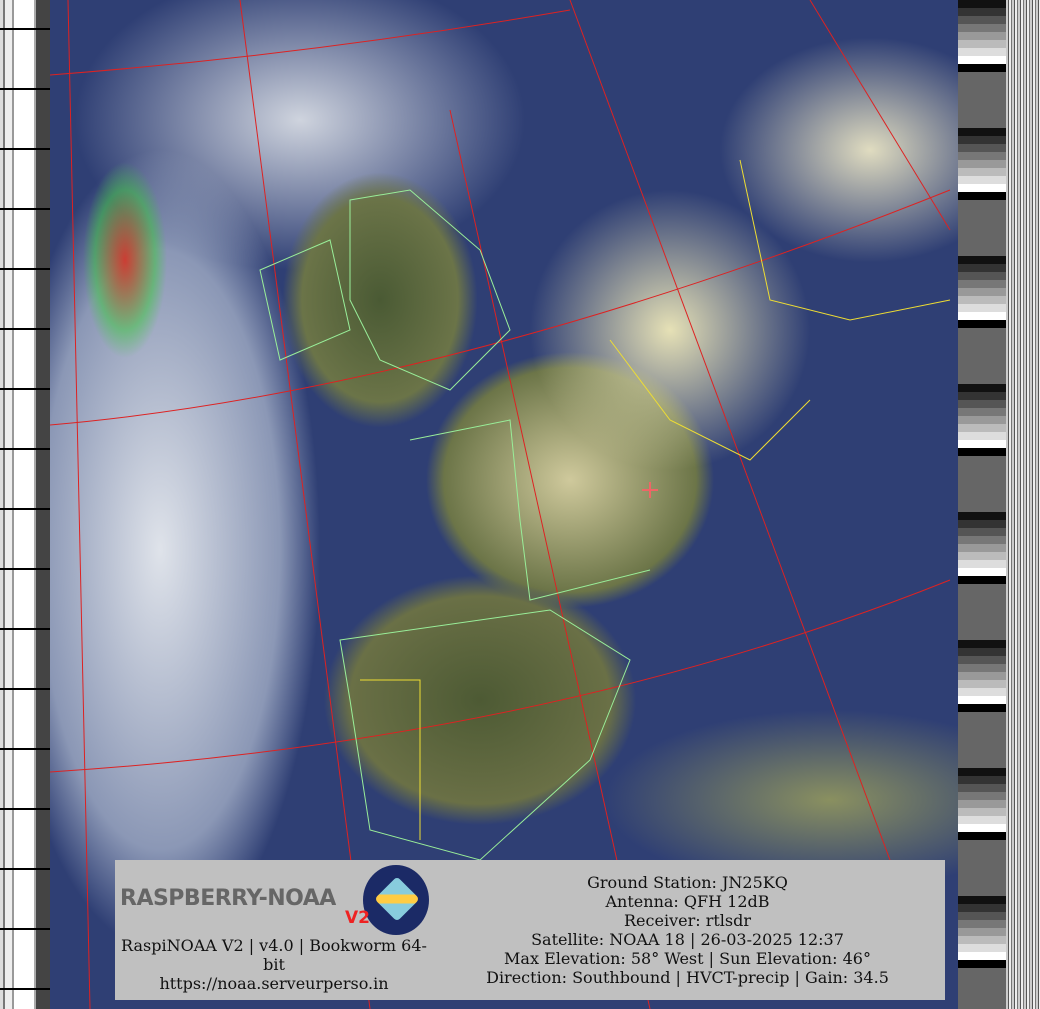 Image resolution: width=1040 pixels, height=1009 pixels. I want to click on logo-version: V2, so click(357, 918).